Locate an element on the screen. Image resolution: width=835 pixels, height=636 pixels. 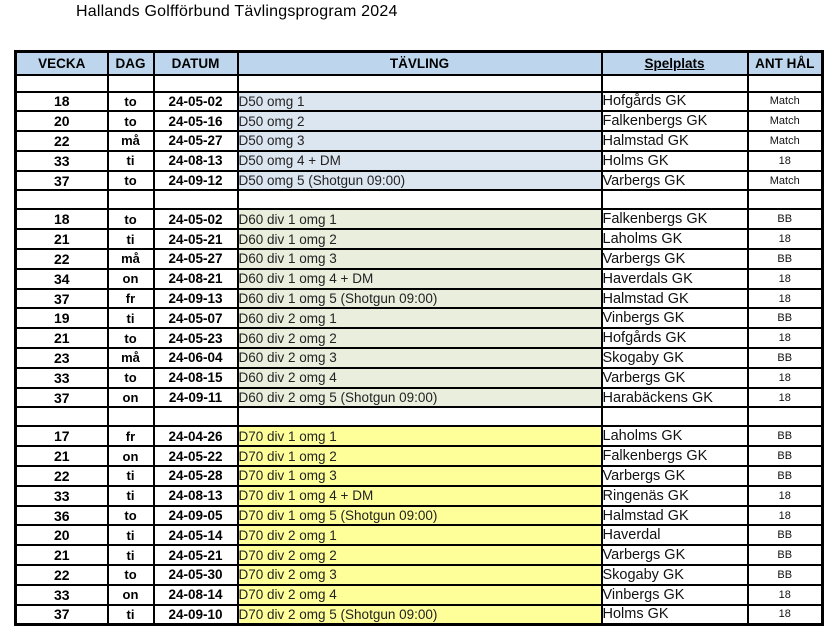
cell-tavling: D50 omg 5 (Shotgun 09:00) is located at coordinates (419, 180).